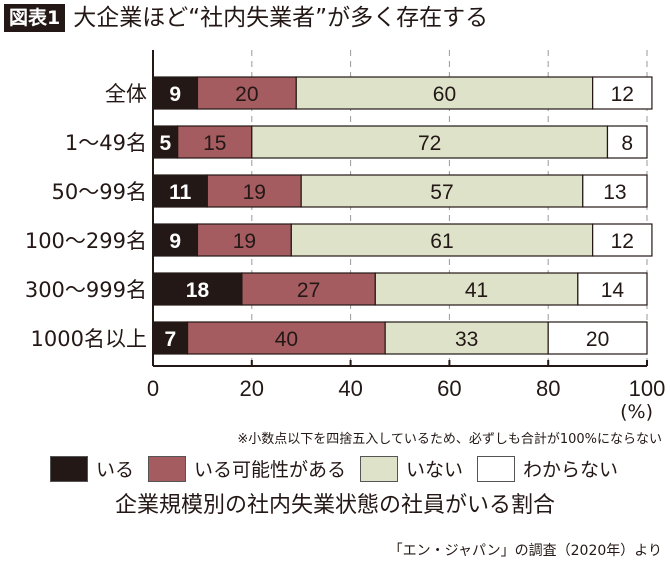 Image resolution: width=670 pixels, height=566 pixels. Describe the element at coordinates (35, 18) in the screenshot. I see `figure-badge: 図表1` at that location.